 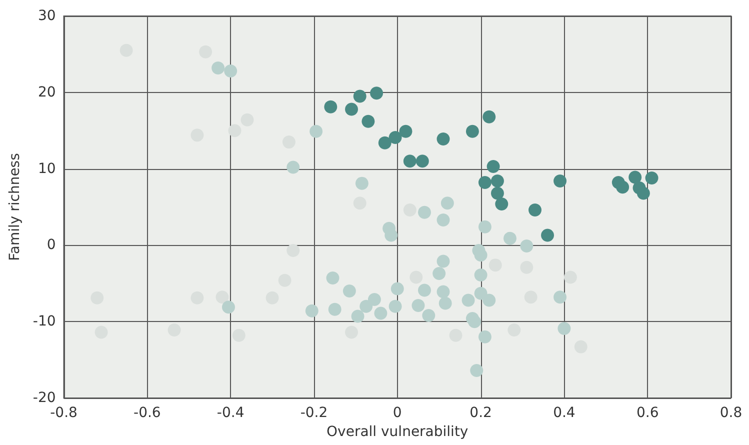 What do you see at coordinates (47, 168) in the screenshot?
I see `y-tick-label: 10` at bounding box center [47, 168].